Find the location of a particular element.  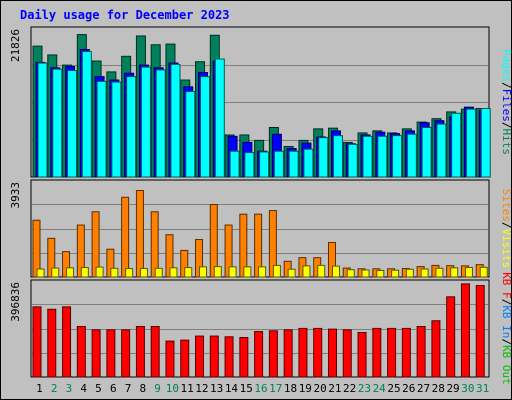

ymax-label-kbytes: 396836 is located at coordinates (15, 302).